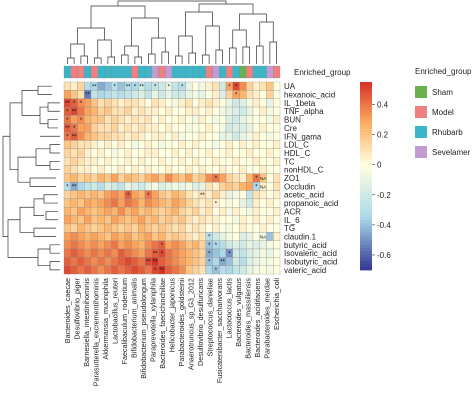  Describe the element at coordinates (162, 271) in the screenshot. I see `significance-mark: **` at that location.